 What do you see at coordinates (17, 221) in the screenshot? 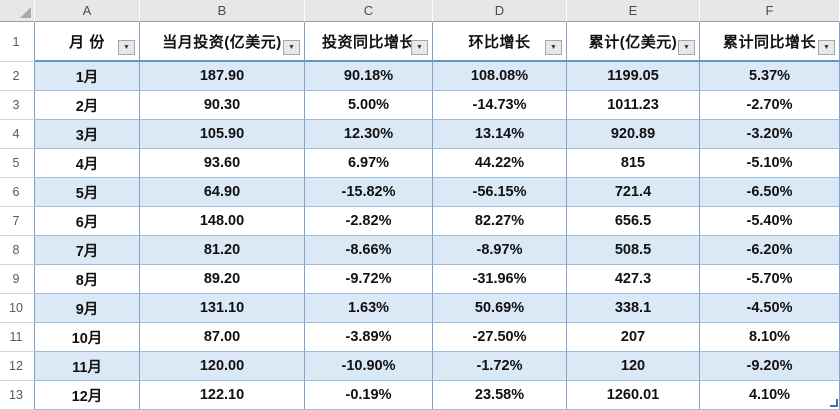
I see `row-header-7: 7` at bounding box center [17, 221].